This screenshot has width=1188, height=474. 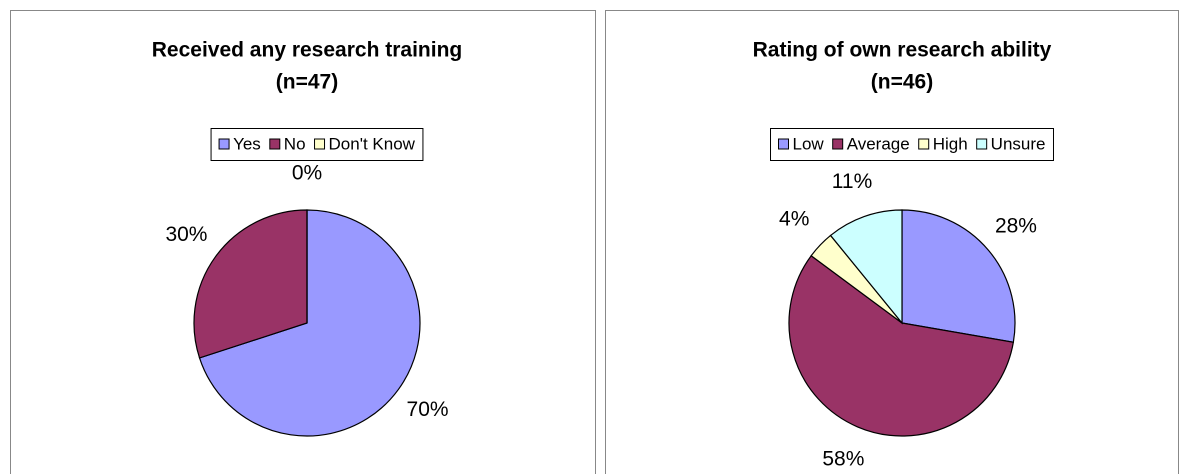 What do you see at coordinates (852, 181) in the screenshot?
I see `data-label: 11%` at bounding box center [852, 181].